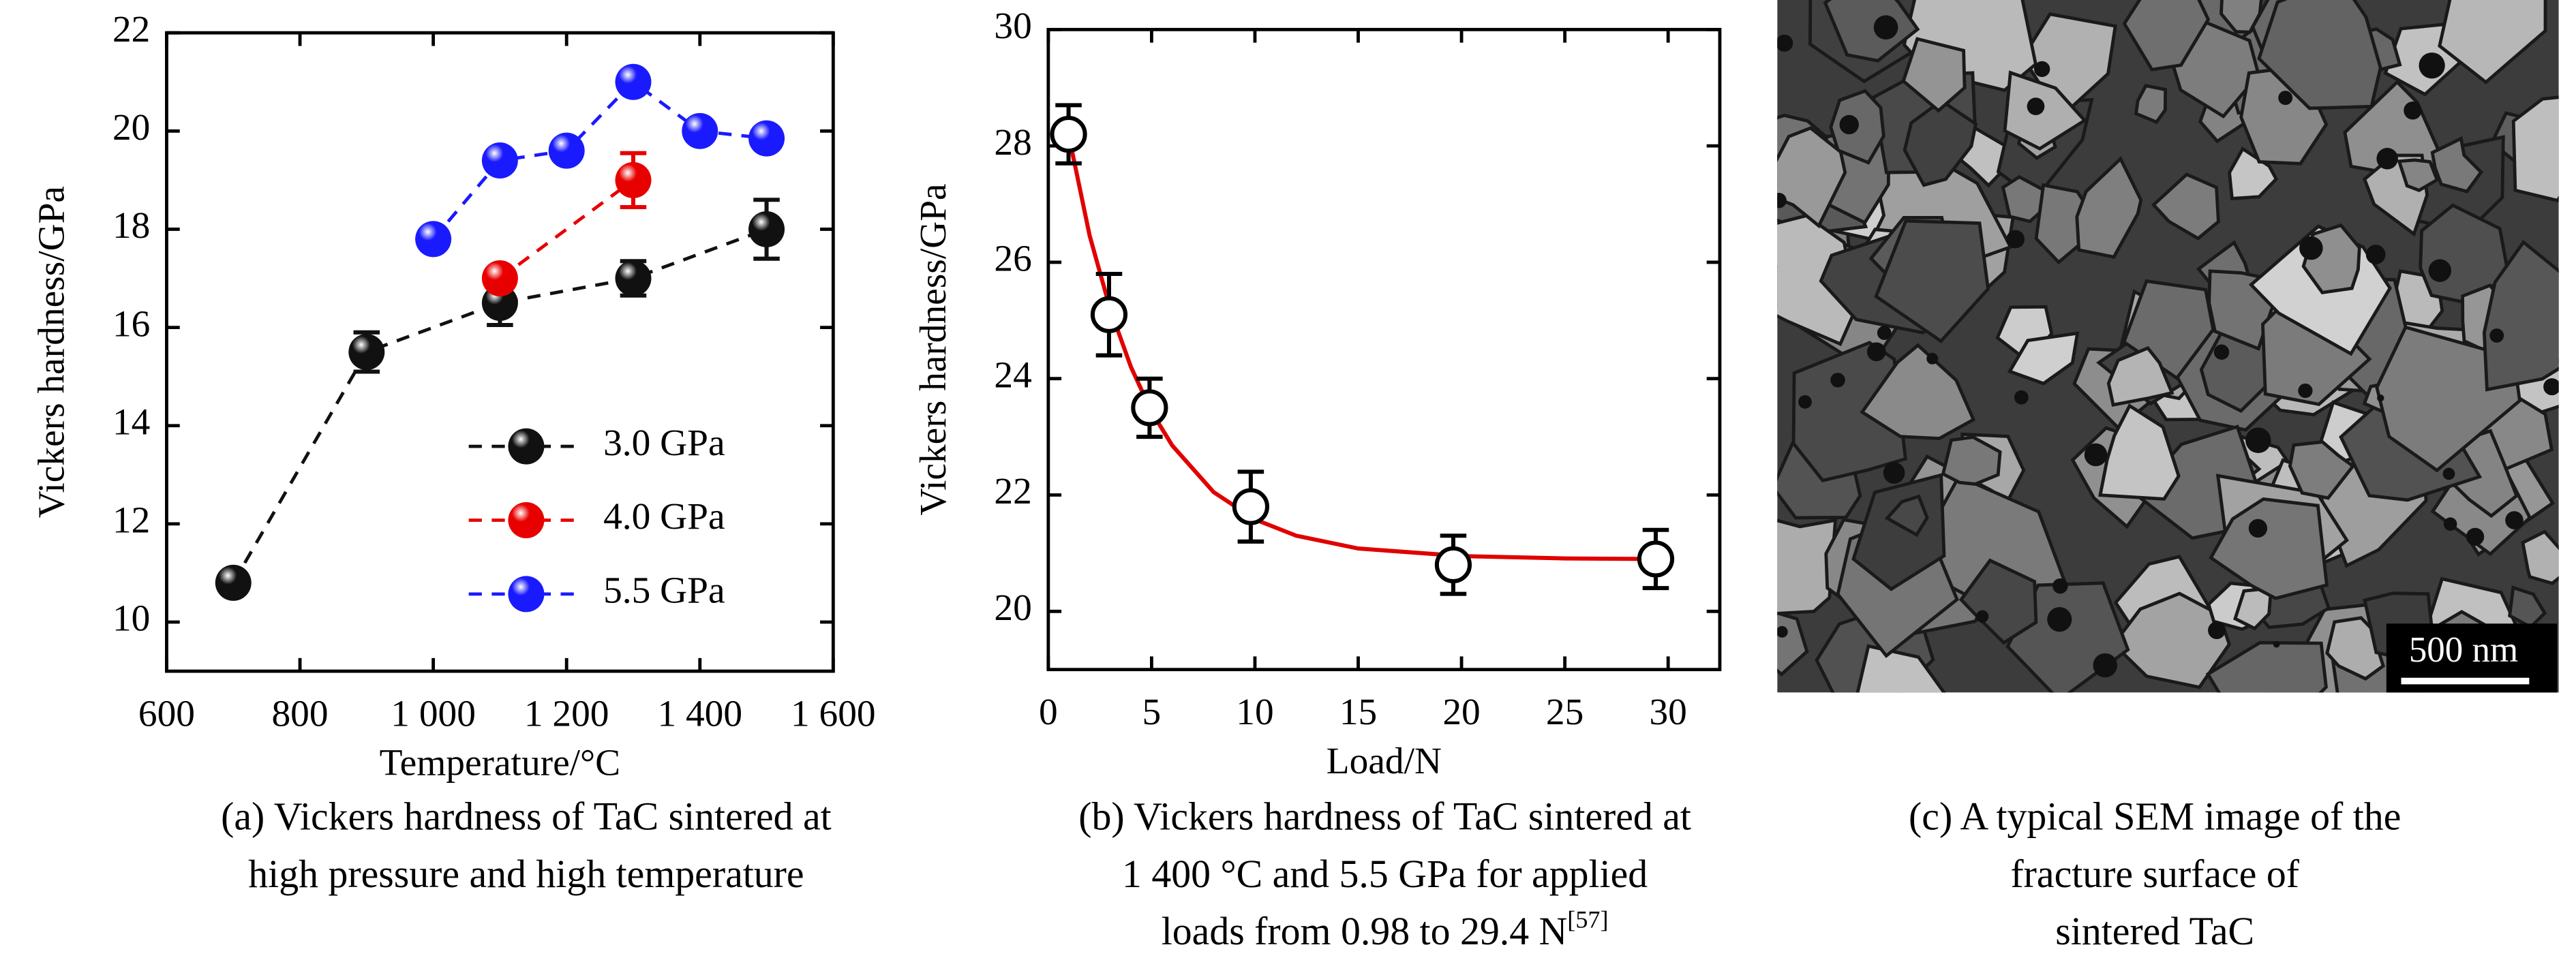 This screenshot has width=2576, height=960. Describe the element at coordinates (131, 421) in the screenshot. I see `y-tick-label: 14` at that location.